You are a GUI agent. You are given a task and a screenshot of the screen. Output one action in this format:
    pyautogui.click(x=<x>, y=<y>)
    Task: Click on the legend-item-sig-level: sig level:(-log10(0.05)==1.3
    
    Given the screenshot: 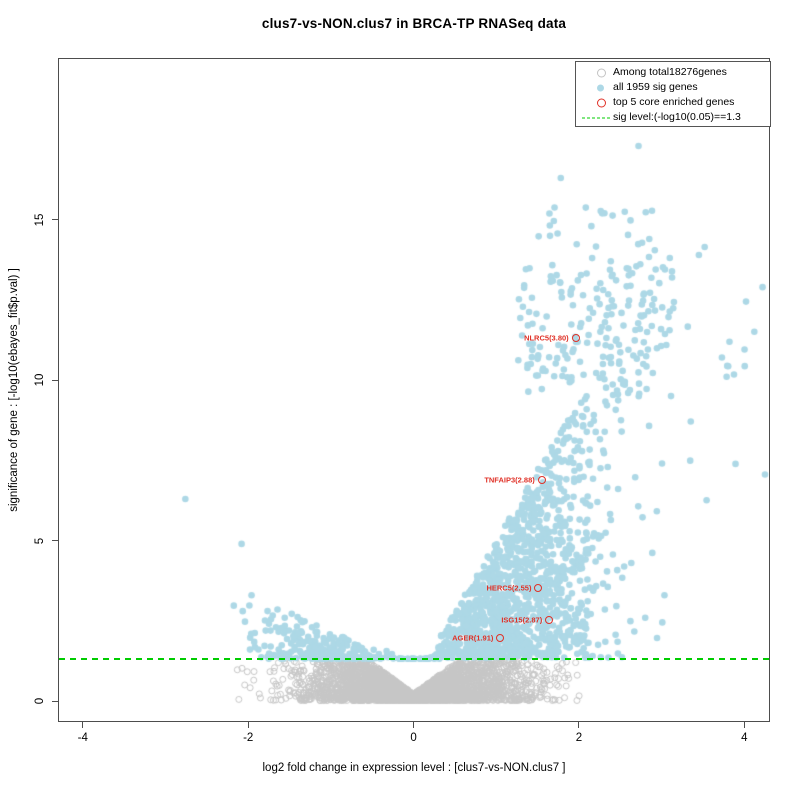 What is the action you would take?
    pyautogui.click(x=673, y=117)
    